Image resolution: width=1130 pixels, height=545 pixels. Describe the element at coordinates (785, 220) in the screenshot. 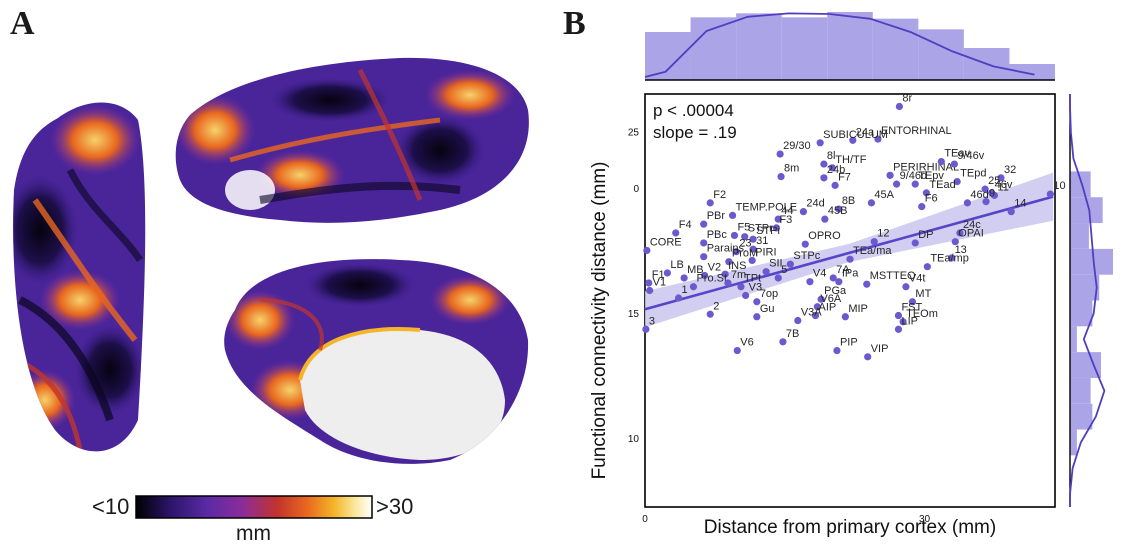

I see `point-label: F3` at that location.